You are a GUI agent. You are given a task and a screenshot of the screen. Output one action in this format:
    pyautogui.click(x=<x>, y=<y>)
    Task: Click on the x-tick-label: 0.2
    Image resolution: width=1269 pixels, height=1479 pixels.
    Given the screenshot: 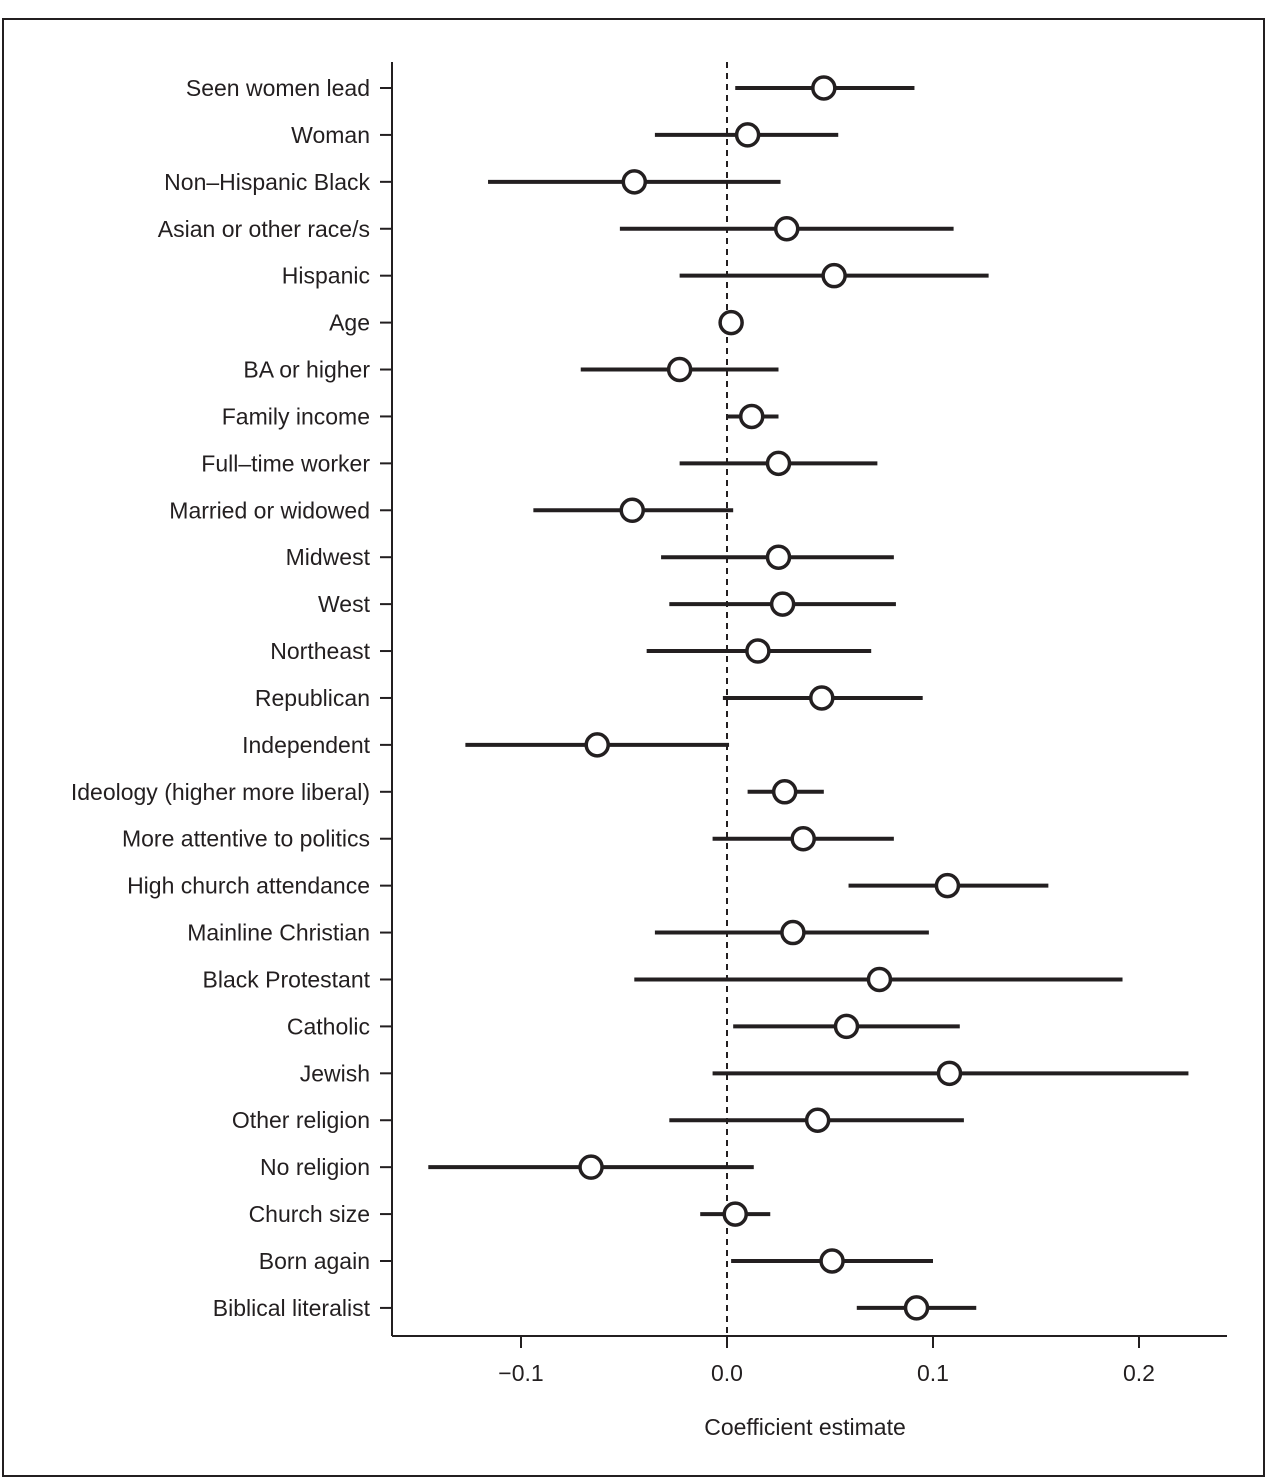 What is the action you would take?
    pyautogui.click(x=1139, y=1373)
    